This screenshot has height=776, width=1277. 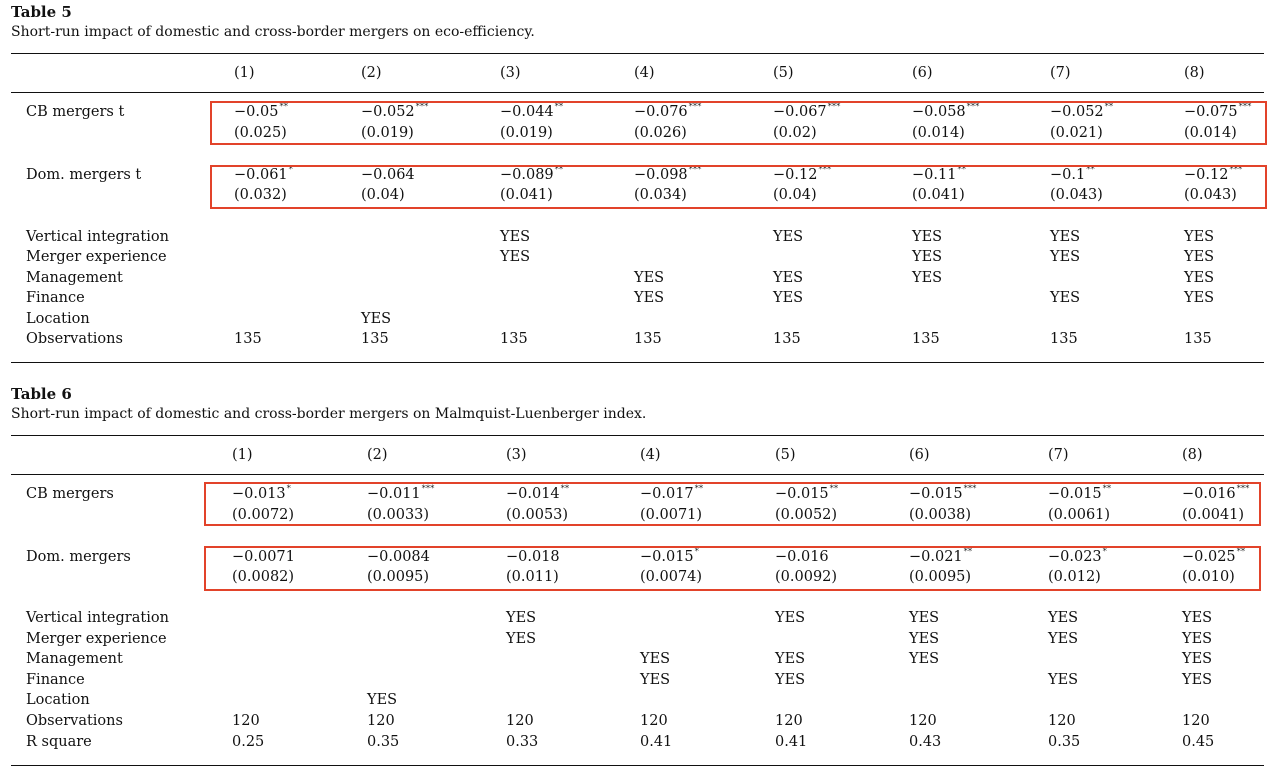 What do you see at coordinates (934, 175) in the screenshot?
I see `coefficient-value: −0.11` at bounding box center [934, 175].